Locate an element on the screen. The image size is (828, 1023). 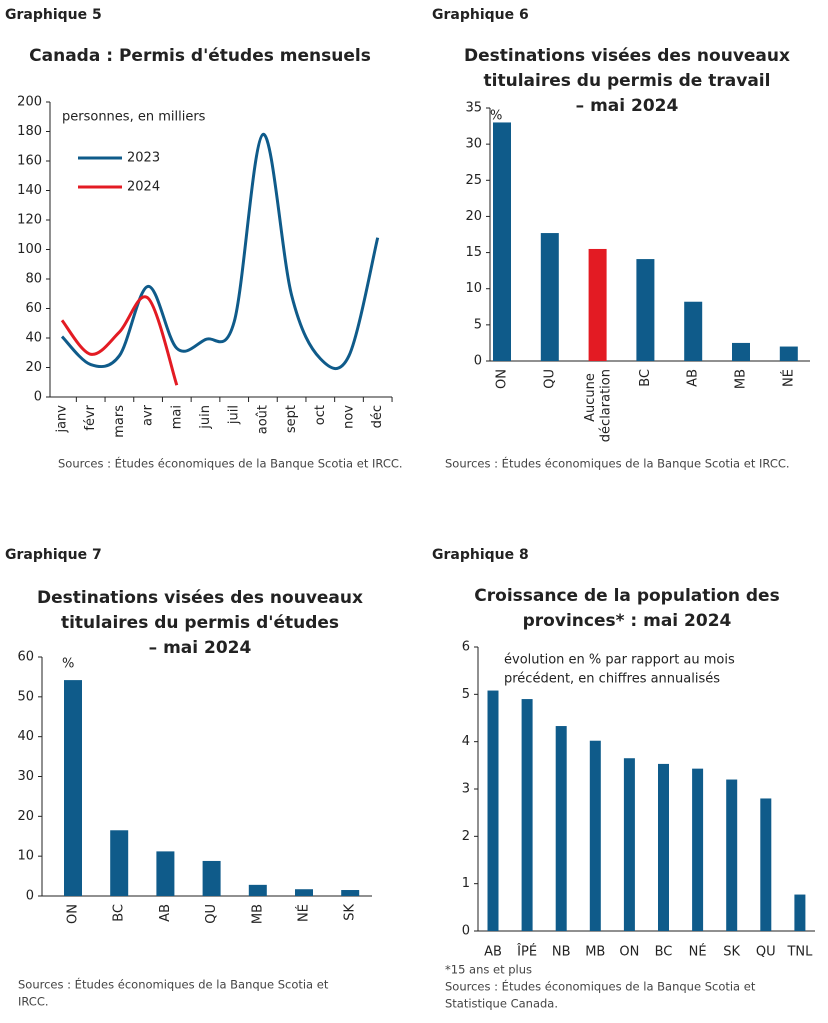
y-tick-label: 80 is located at coordinates (33, 279).